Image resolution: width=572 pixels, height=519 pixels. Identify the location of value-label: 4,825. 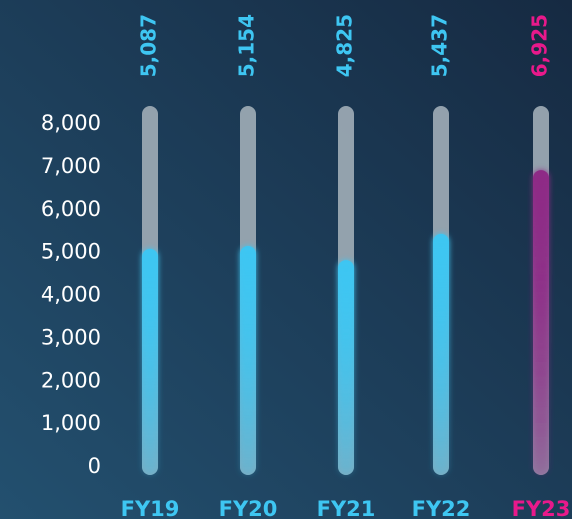
(345, 45).